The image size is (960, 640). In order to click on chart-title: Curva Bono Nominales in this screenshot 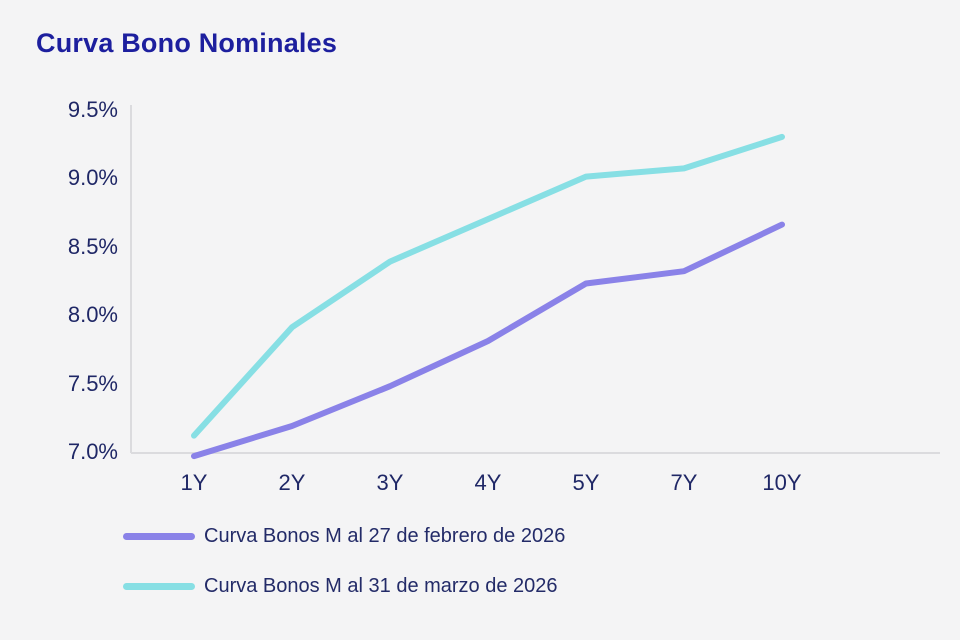, I will do `click(187, 43)`.